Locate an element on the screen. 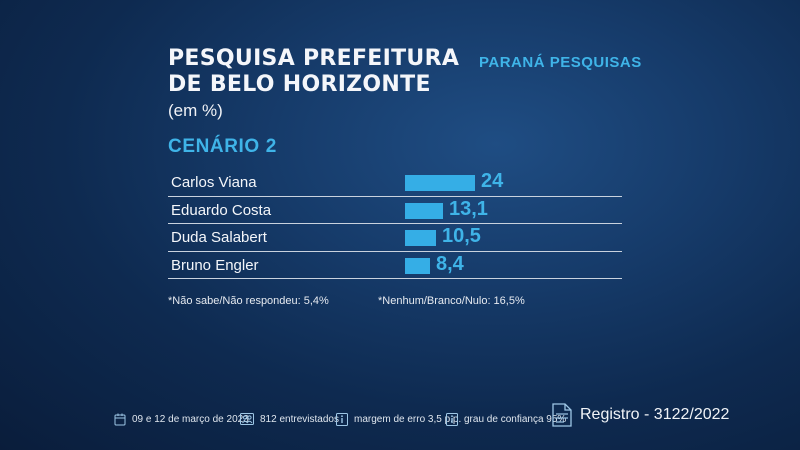 The image size is (800, 450). chart-title: PESQUISA PREFEITURA DE BELO HORIZONTE is located at coordinates (313, 72).